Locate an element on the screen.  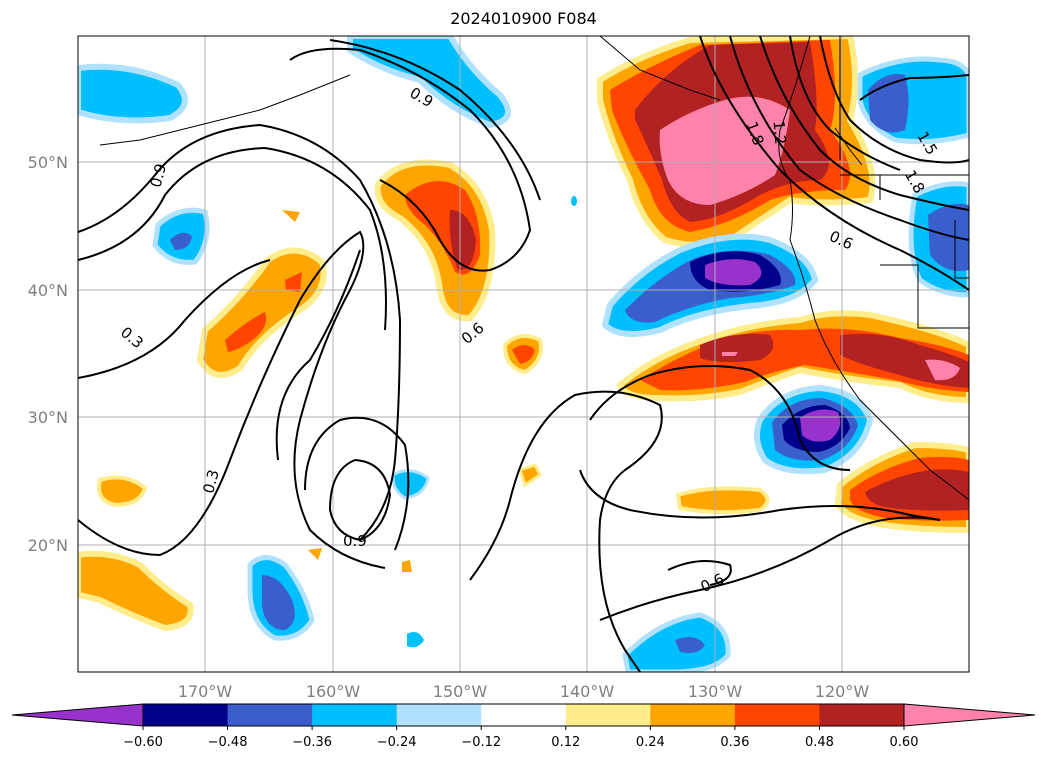
colorbar-tick-label: 0.12 is located at coordinates (565, 742).